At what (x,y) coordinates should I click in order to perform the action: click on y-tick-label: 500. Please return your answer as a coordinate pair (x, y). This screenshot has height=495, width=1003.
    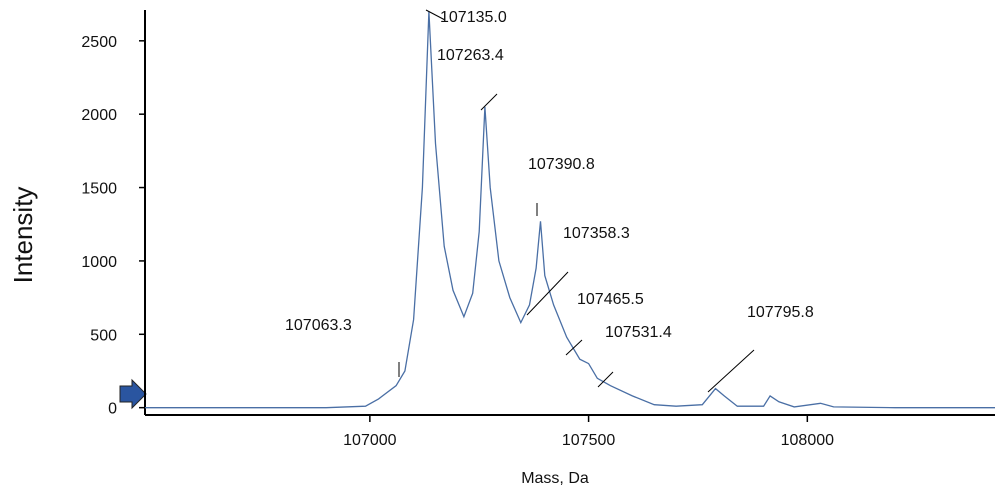
    Looking at the image, I should click on (103, 335).